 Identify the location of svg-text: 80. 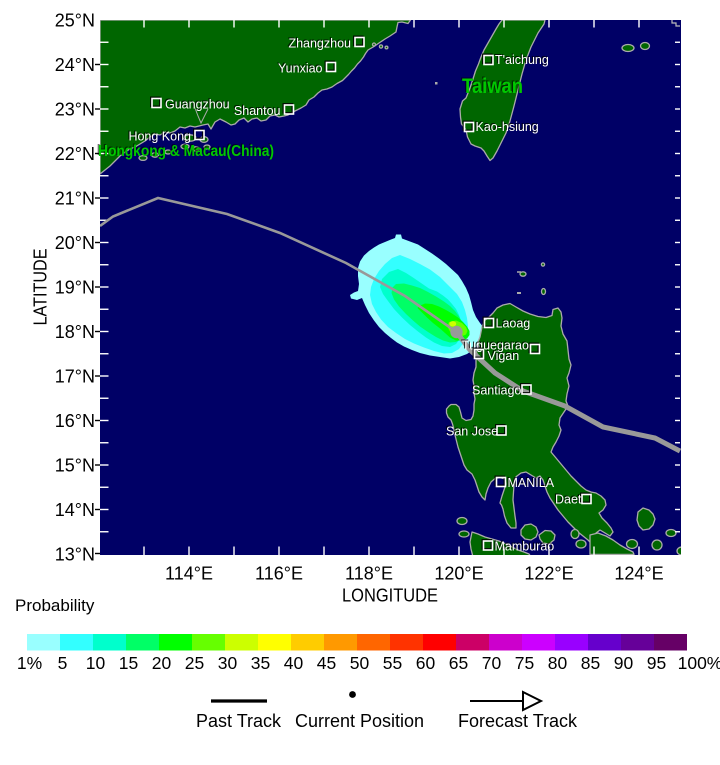
(558, 663).